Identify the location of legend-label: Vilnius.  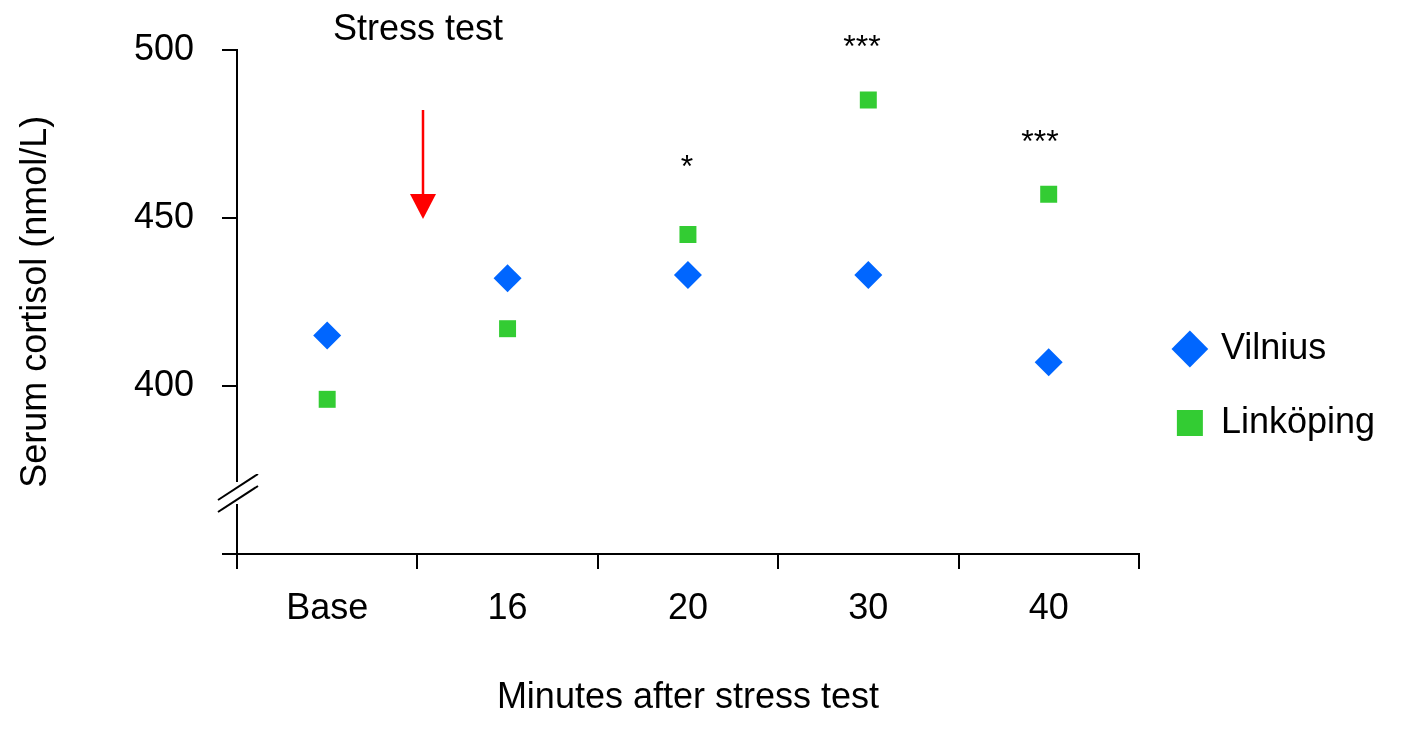
(1273, 346).